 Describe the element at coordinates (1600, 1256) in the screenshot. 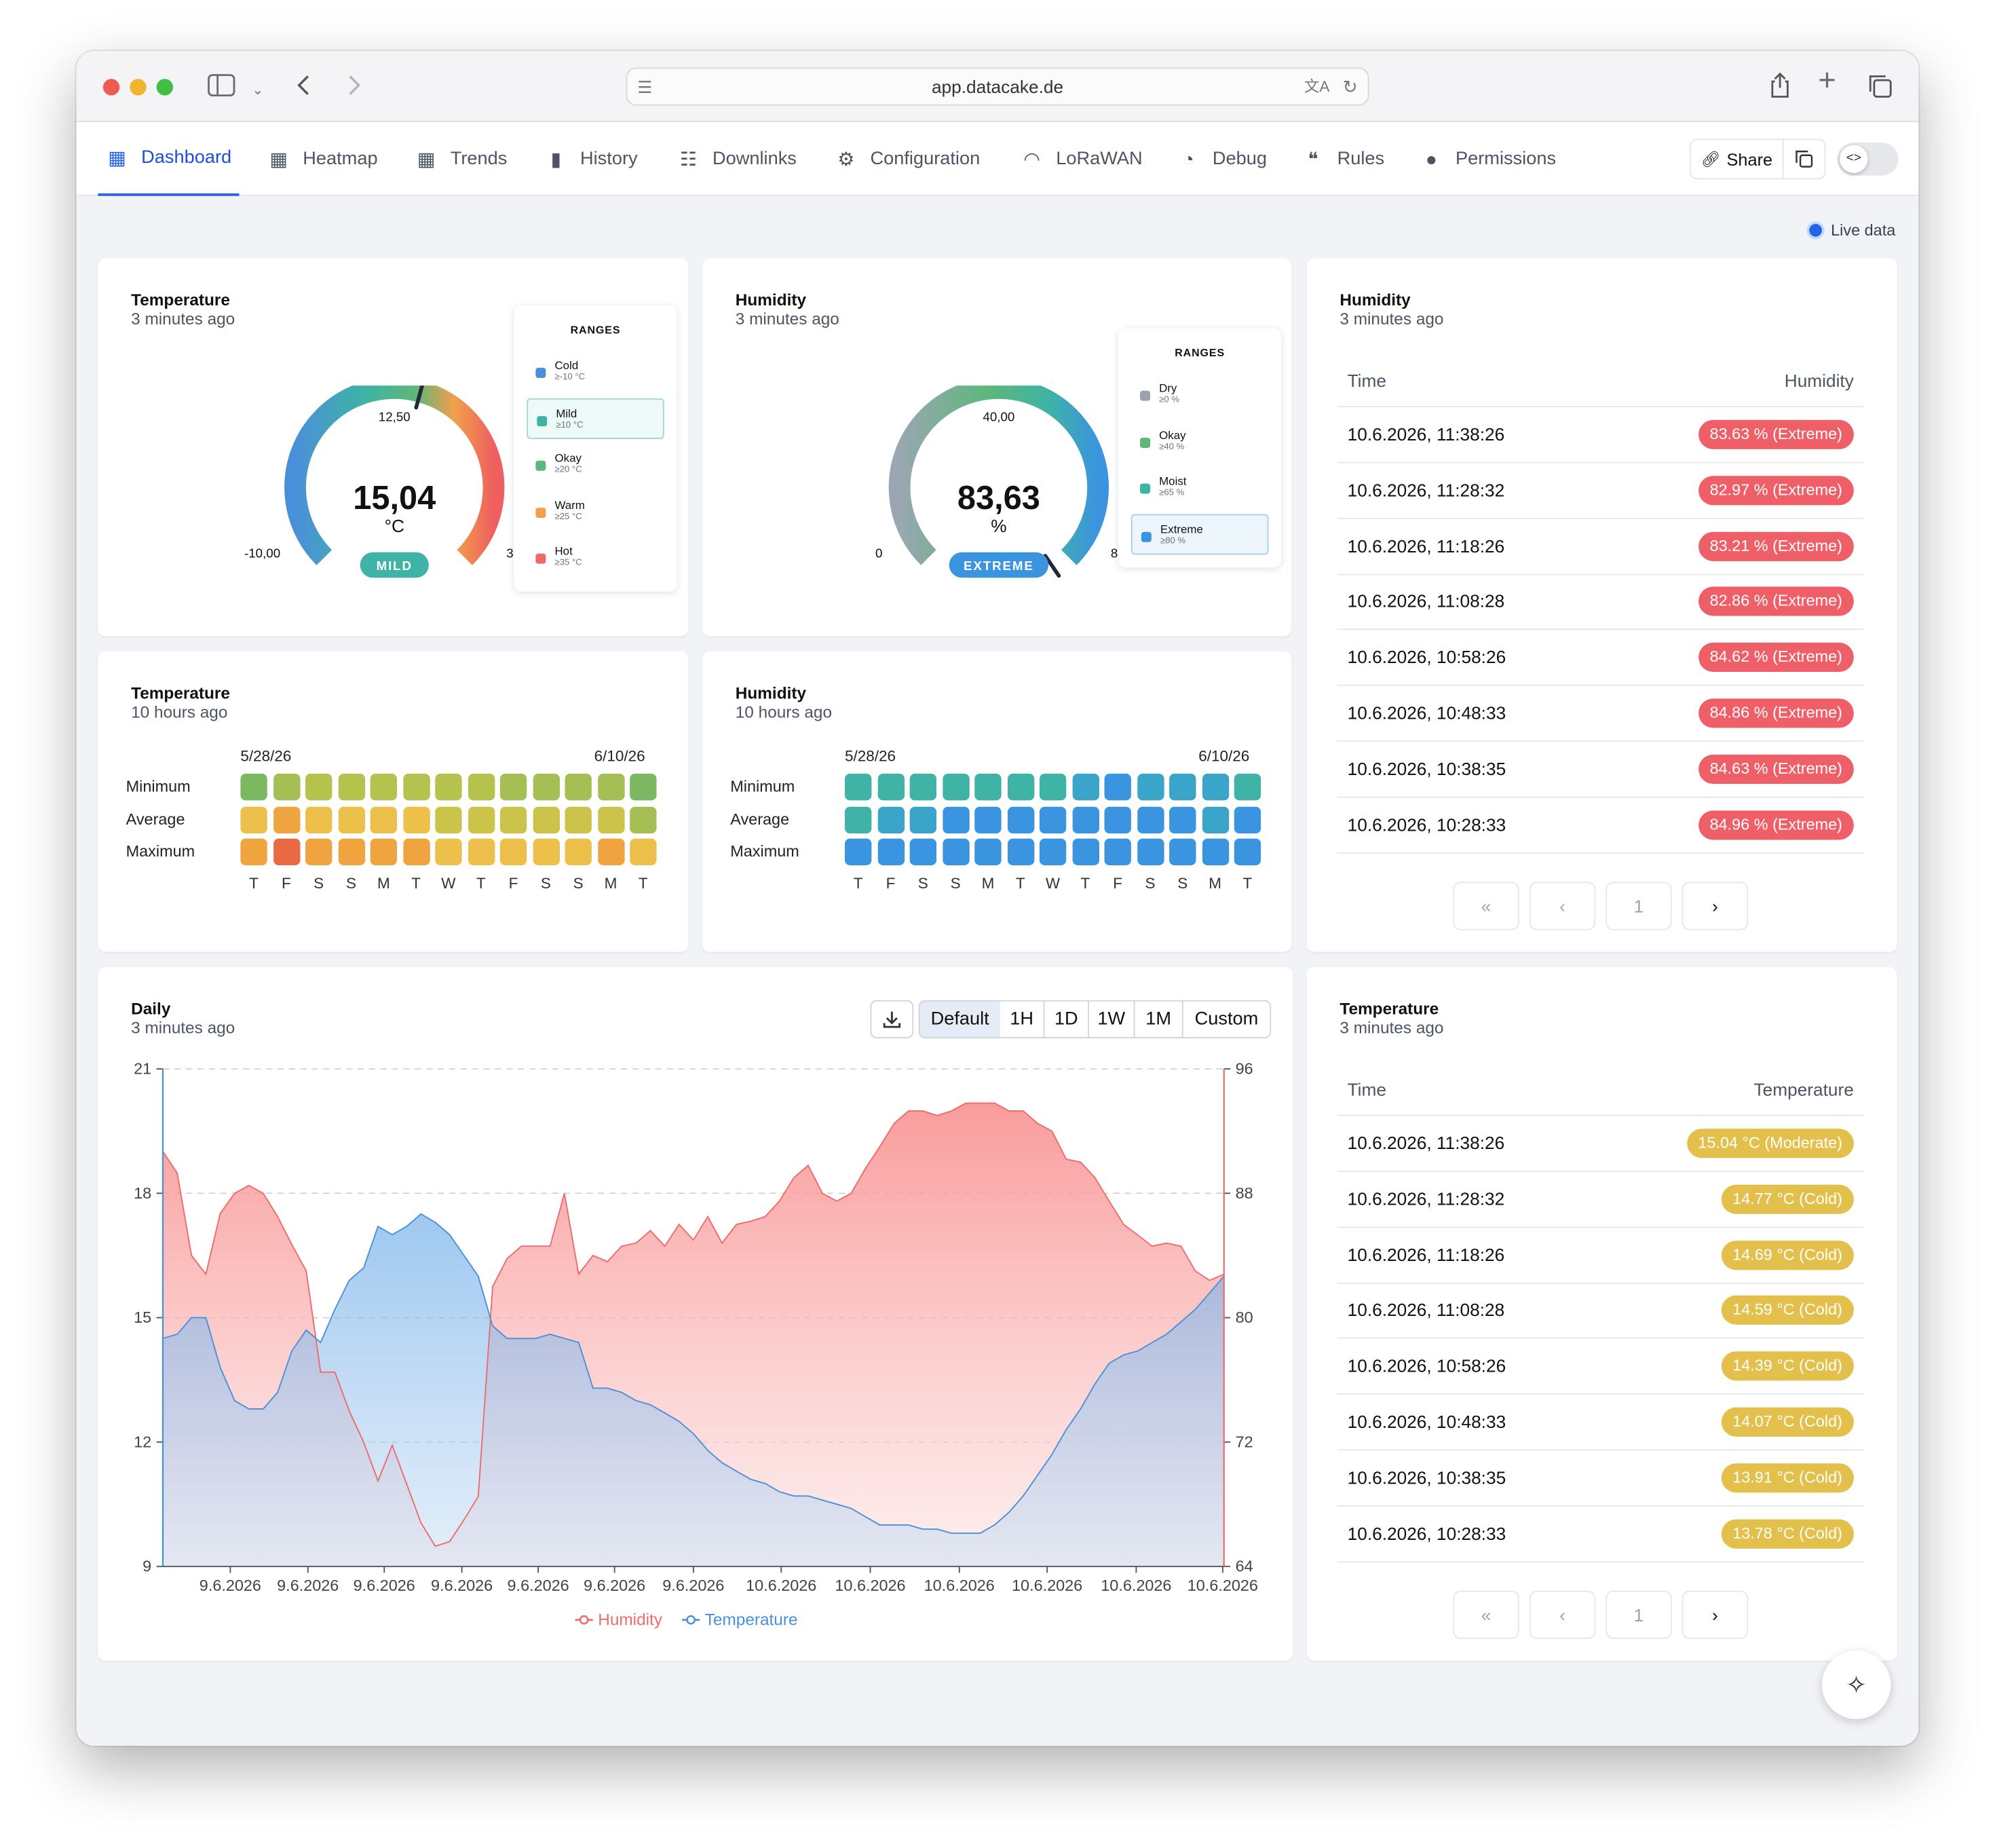

I see `table-row: 10.6.2026, 11:18:26 14.69 °C (Cold)` at that location.